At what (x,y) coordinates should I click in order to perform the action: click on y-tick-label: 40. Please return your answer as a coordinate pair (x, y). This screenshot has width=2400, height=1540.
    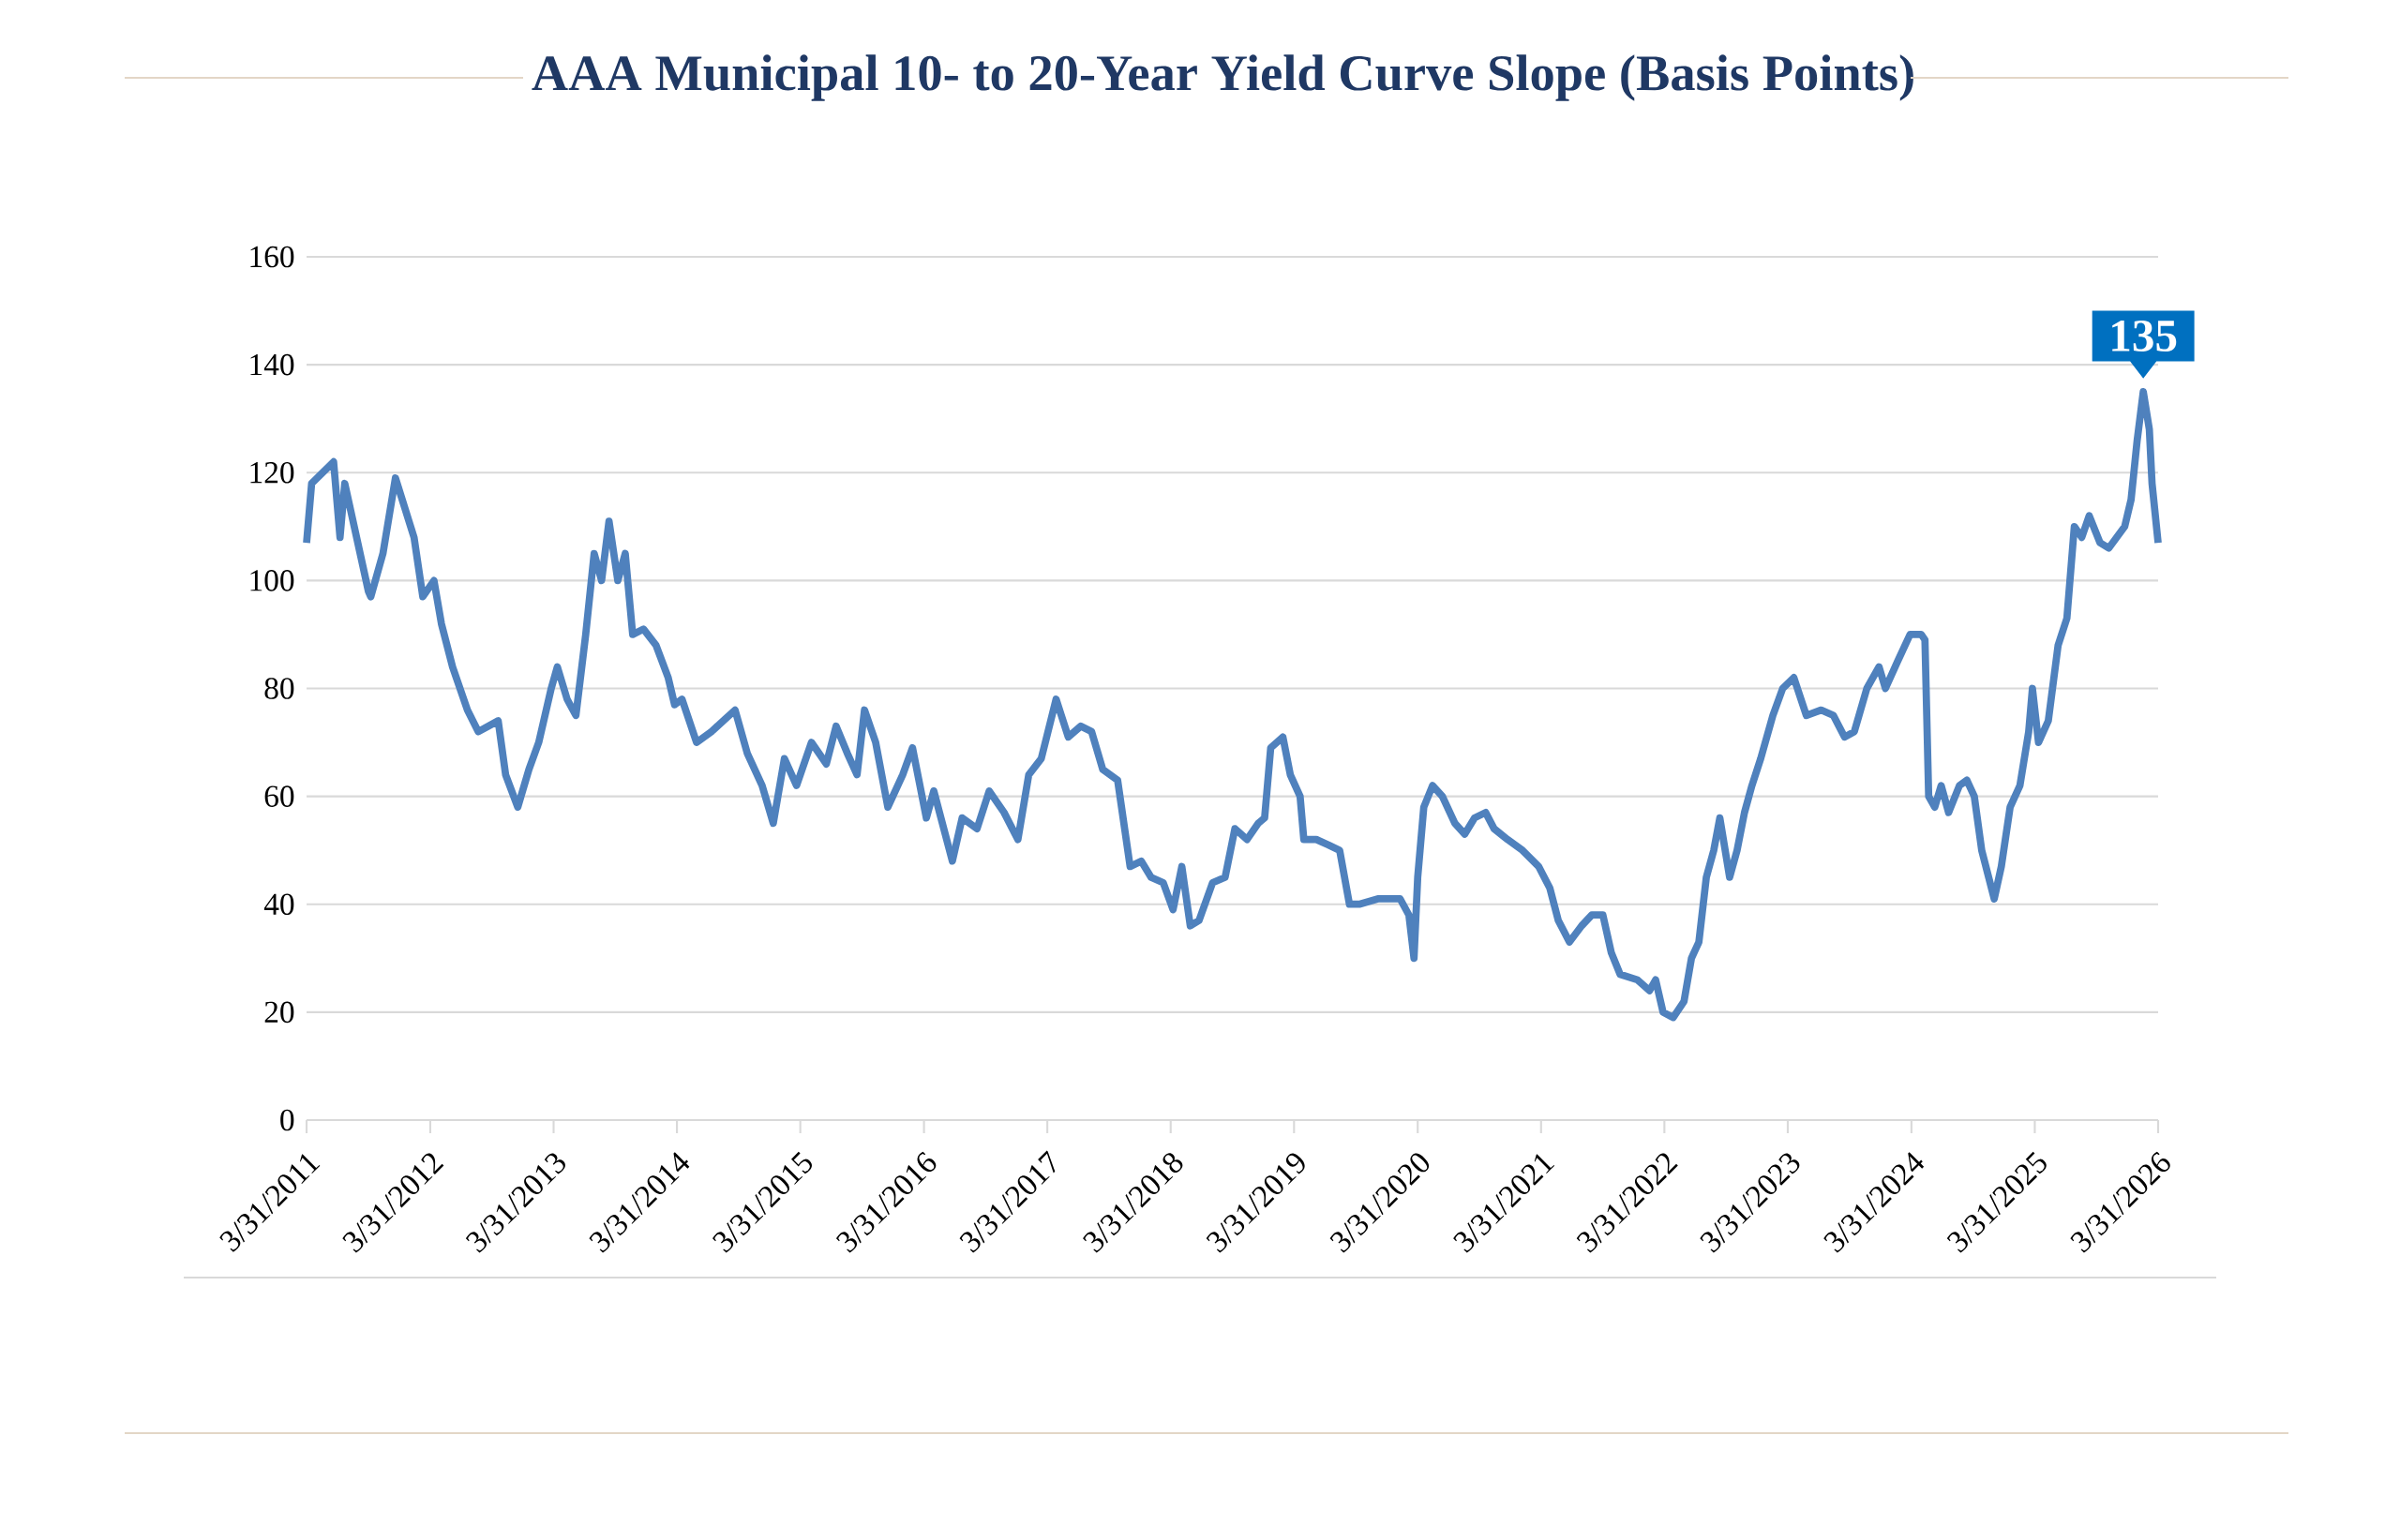
    Looking at the image, I should click on (278, 904).